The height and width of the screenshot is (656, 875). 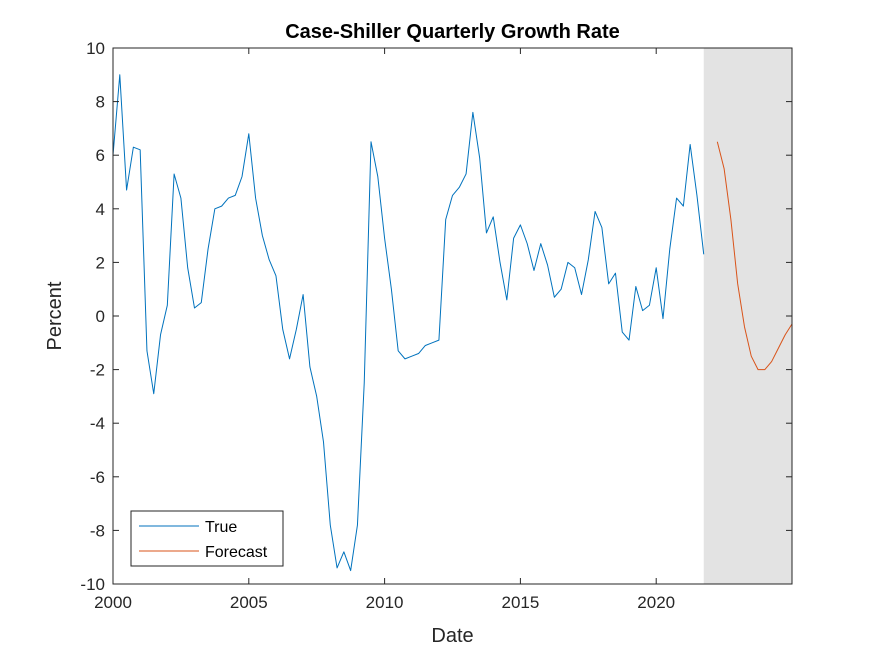 I want to click on x-axis-label: Date, so click(x=452, y=636).